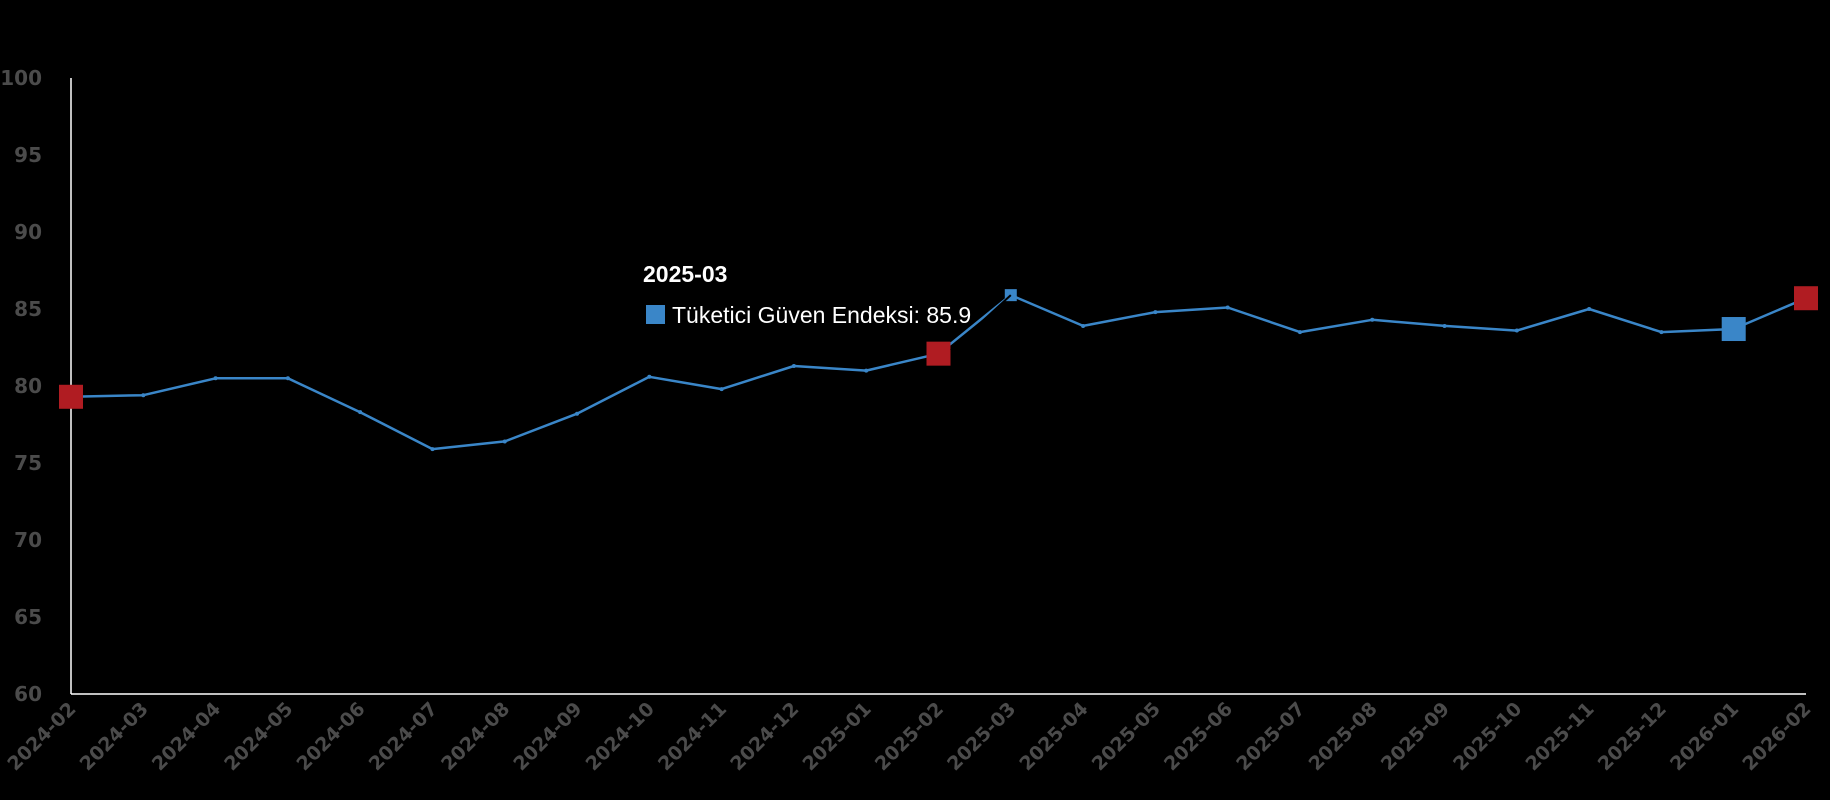 This screenshot has width=1830, height=800. Describe the element at coordinates (258, 736) in the screenshot. I see `x-tick-label: 2024-05` at that location.